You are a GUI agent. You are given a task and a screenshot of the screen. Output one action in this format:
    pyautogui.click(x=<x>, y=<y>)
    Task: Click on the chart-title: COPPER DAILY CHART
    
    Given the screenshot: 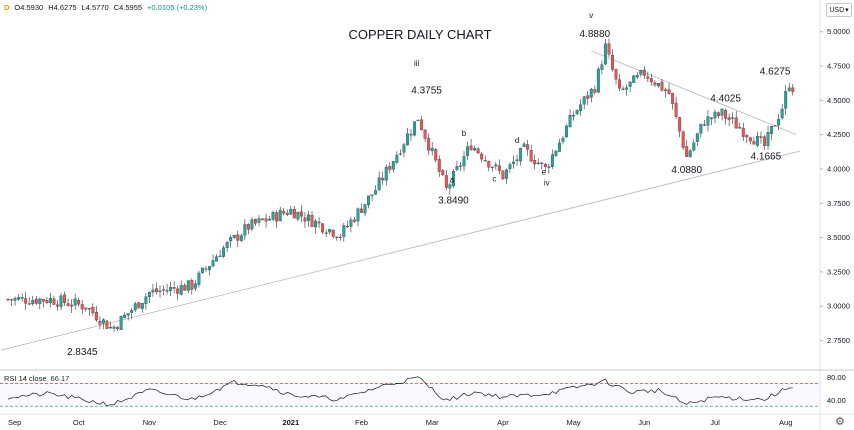 What is the action you would take?
    pyautogui.click(x=419, y=34)
    